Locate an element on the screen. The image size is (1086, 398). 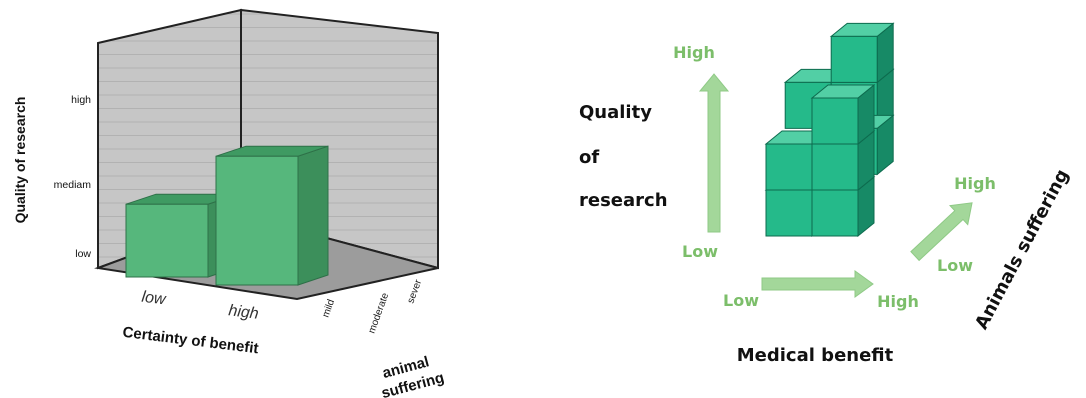
benefit-axis-label: Medical benefit is located at coordinates (815, 355).